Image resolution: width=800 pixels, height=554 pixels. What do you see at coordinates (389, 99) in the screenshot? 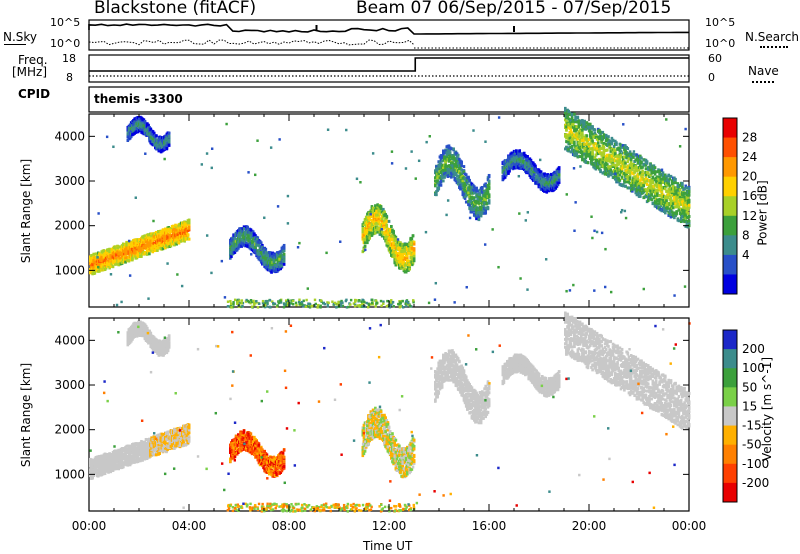
I see `cpid-panel-frame` at bounding box center [389, 99].